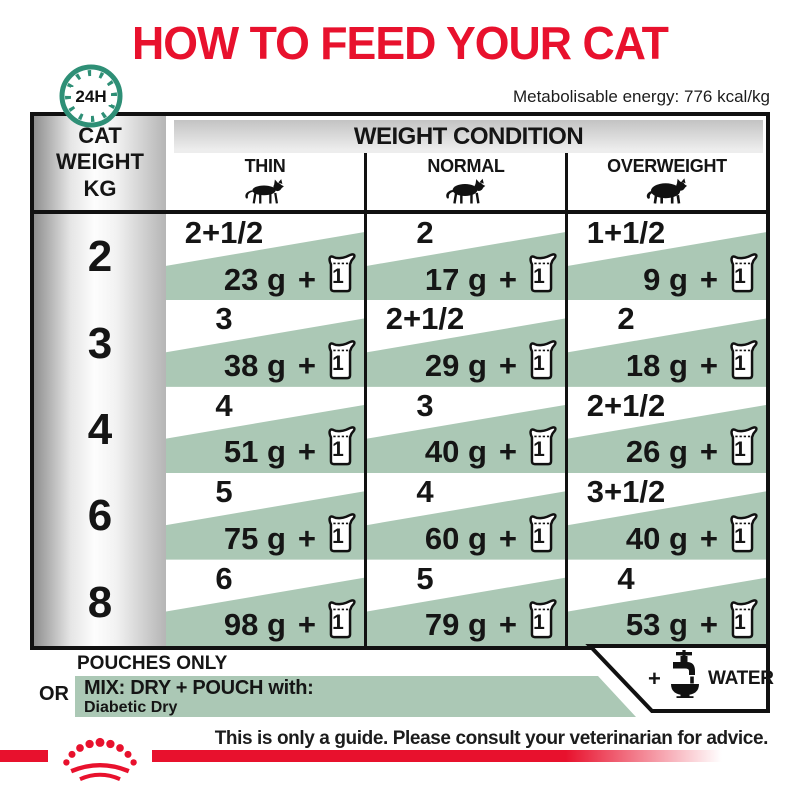 The width and height of the screenshot is (800, 800). I want to click on dry-amount: 40 g + 1, so click(691, 533).